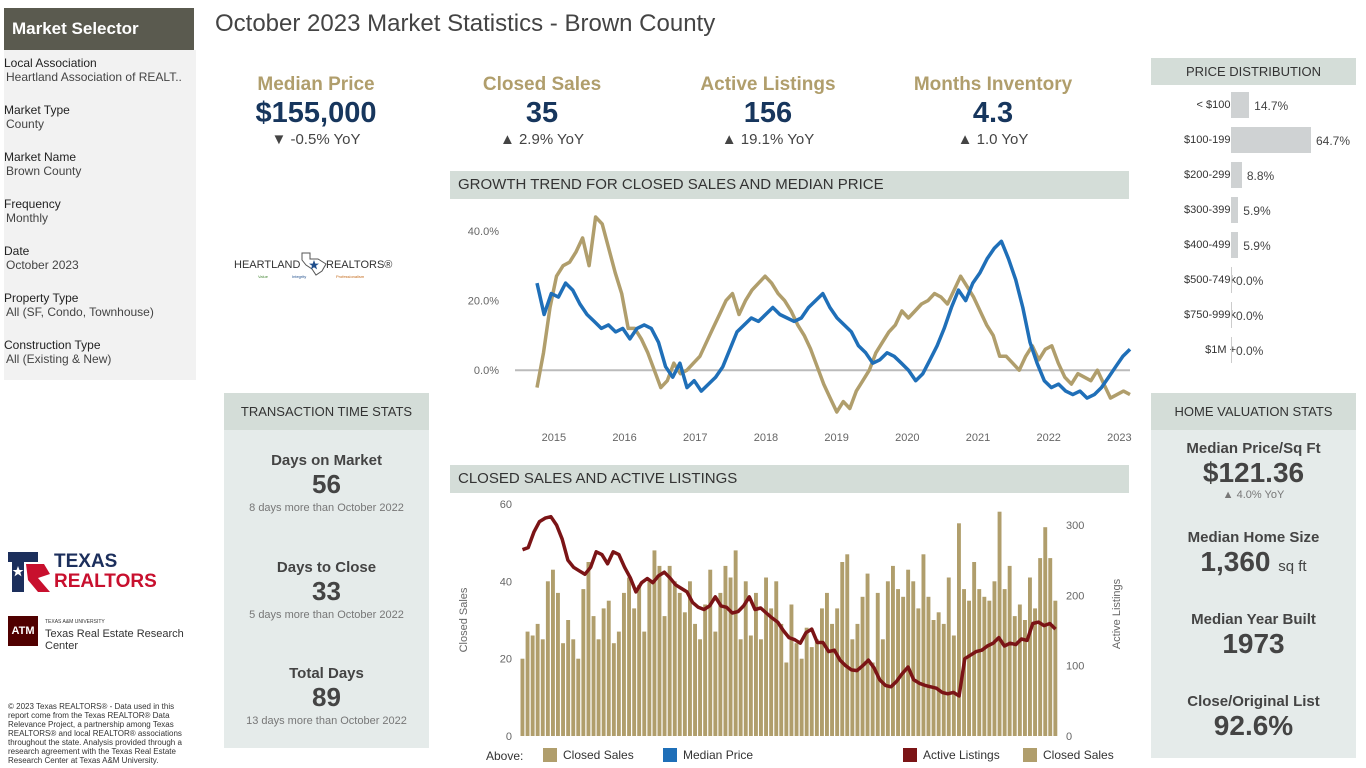 The image size is (1366, 768). I want to click on selector-market-type: Market Type County, so click(99, 117).